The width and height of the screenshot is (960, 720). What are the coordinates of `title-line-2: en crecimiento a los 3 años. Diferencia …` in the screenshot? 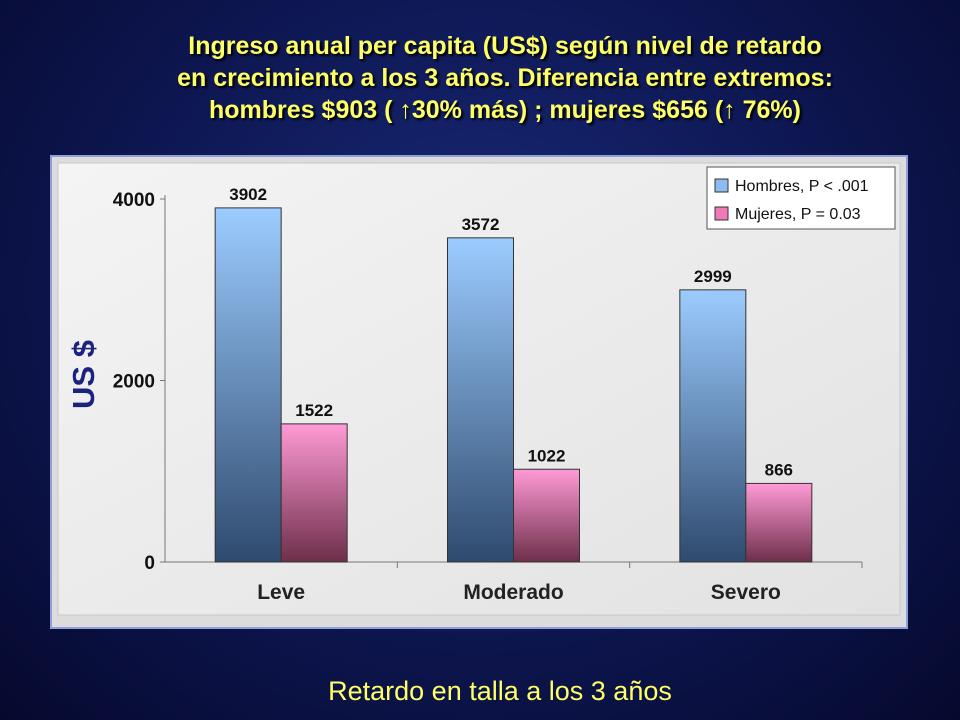 It's located at (505, 78).